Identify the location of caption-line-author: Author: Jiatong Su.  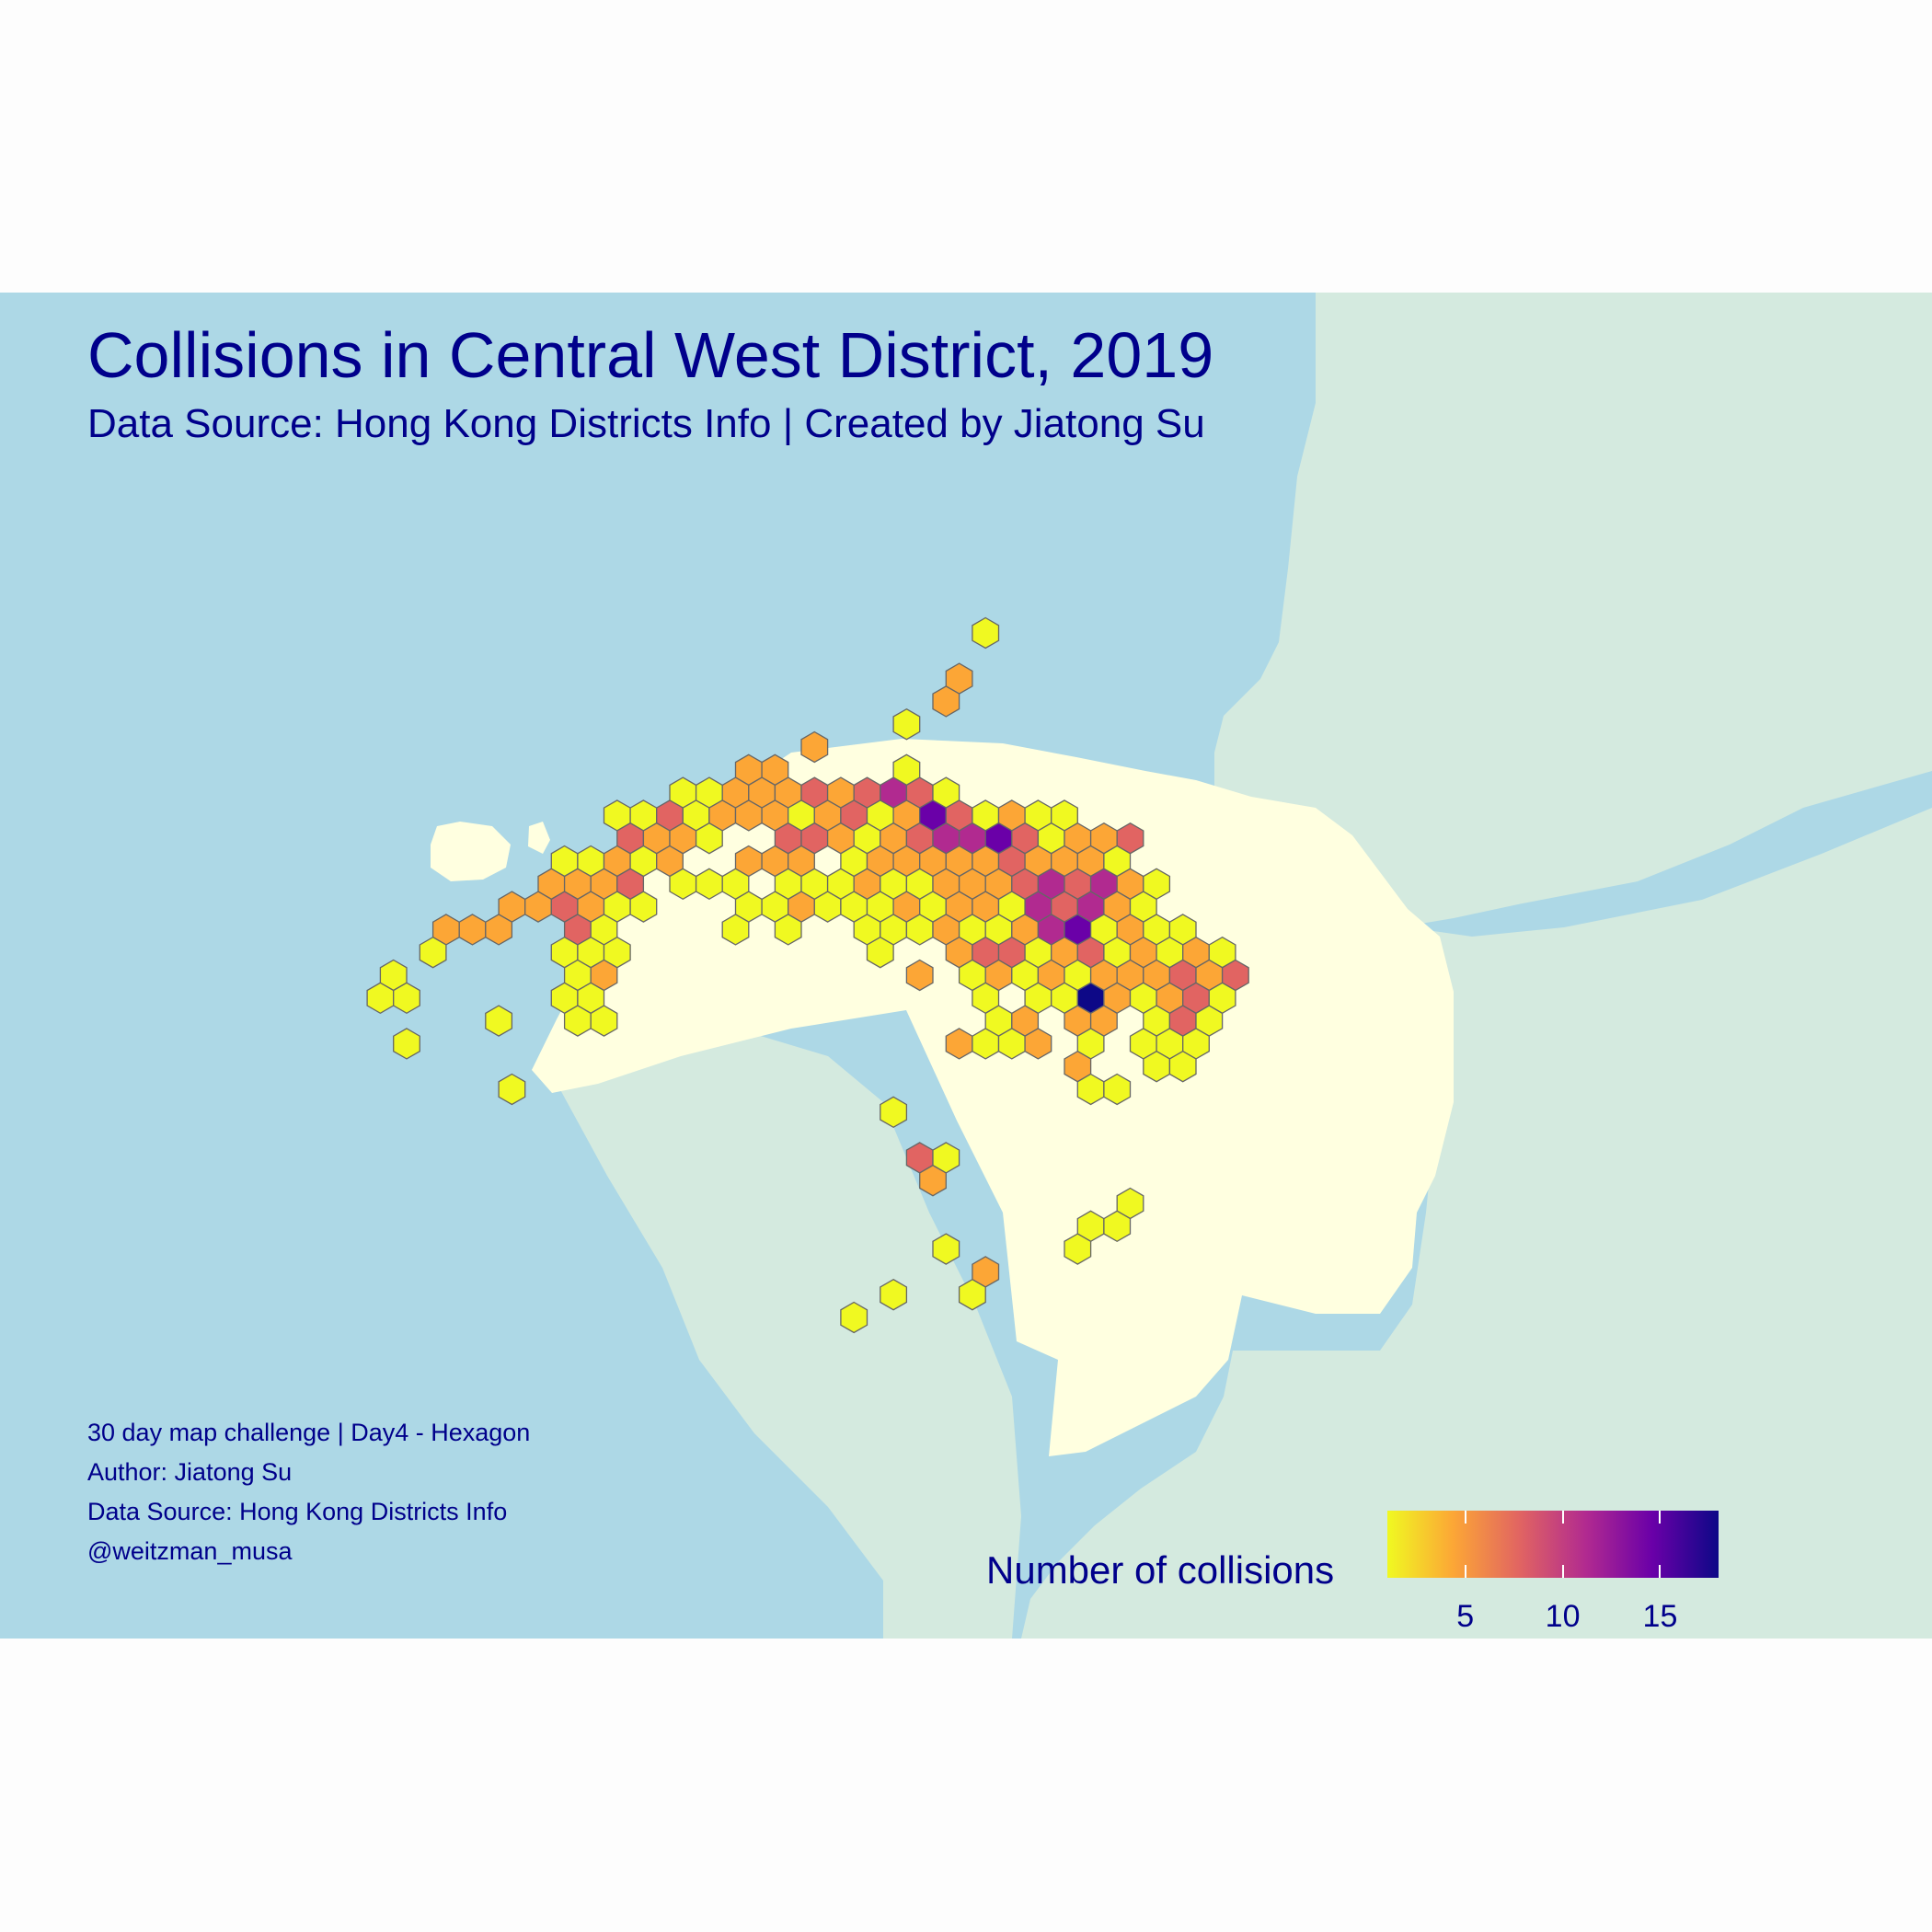
(190, 1472).